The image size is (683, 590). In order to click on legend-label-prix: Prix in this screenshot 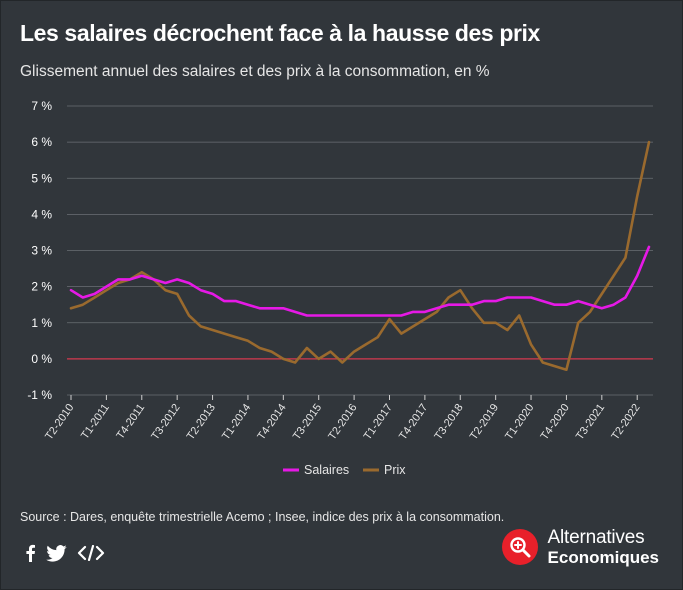, I will do `click(395, 470)`.